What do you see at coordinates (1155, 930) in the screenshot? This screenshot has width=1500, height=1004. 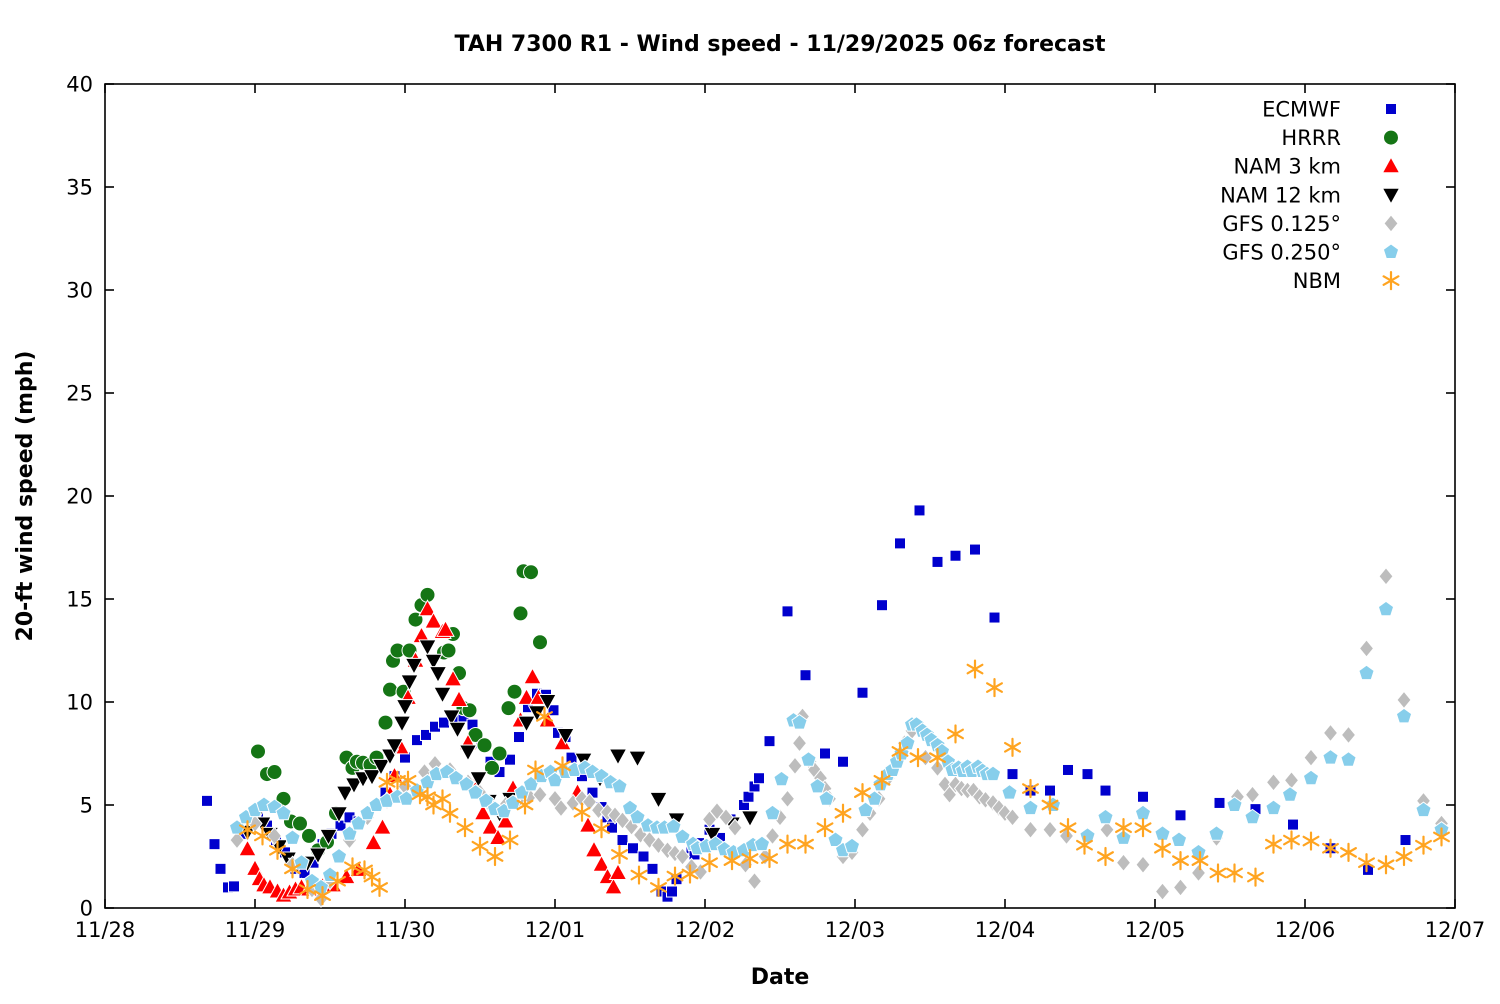 I see `x-tick-label: 12/05` at bounding box center [1155, 930].